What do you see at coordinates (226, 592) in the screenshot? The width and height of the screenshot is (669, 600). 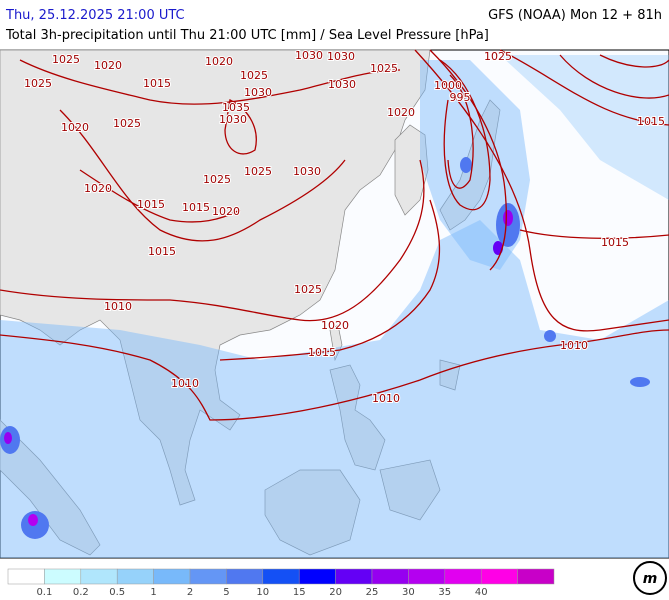 I see `legend-label: 5` at bounding box center [226, 592].